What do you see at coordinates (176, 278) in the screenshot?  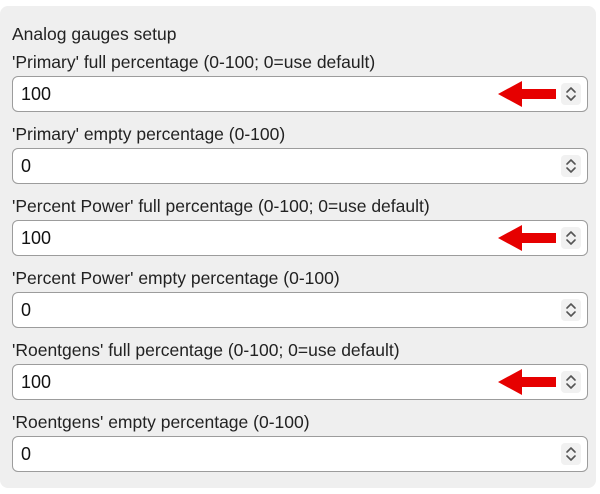 I see `percent-power-empty-label: 'Percent Power' empty percentage (0-100)` at bounding box center [176, 278].